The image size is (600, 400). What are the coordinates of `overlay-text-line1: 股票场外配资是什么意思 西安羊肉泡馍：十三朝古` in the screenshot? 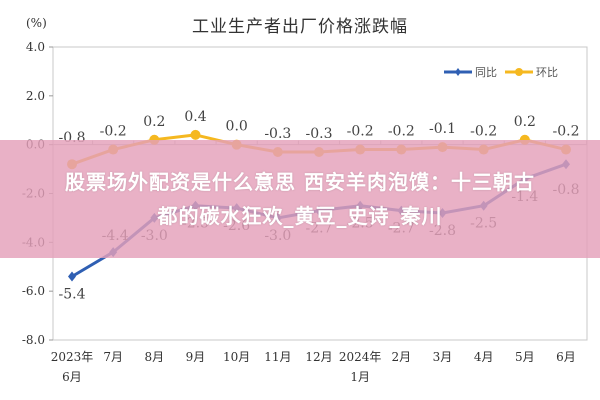 It's located at (300, 182).